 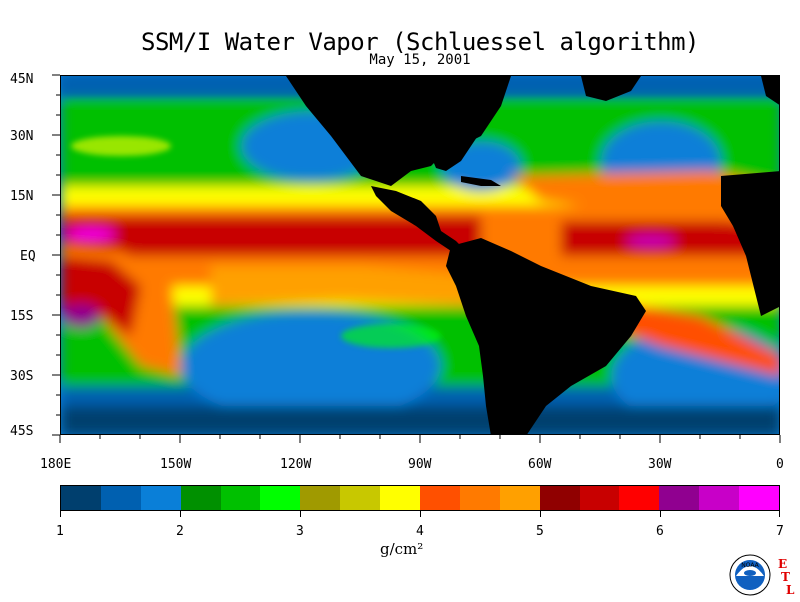 I want to click on noaa-emblem-icon: NOAA E T L, so click(x=762, y=575).